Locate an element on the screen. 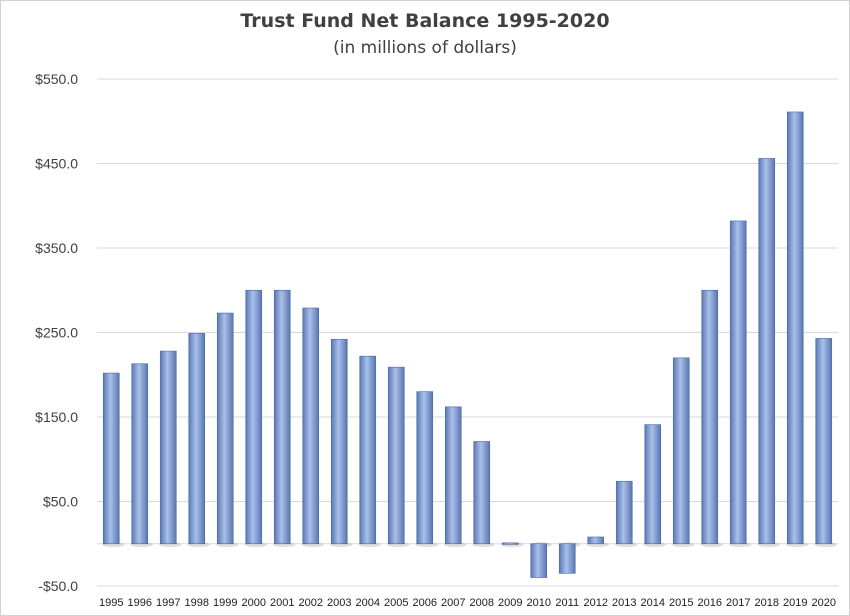 This screenshot has height=616, width=850. bar-1998 is located at coordinates (197, 439).